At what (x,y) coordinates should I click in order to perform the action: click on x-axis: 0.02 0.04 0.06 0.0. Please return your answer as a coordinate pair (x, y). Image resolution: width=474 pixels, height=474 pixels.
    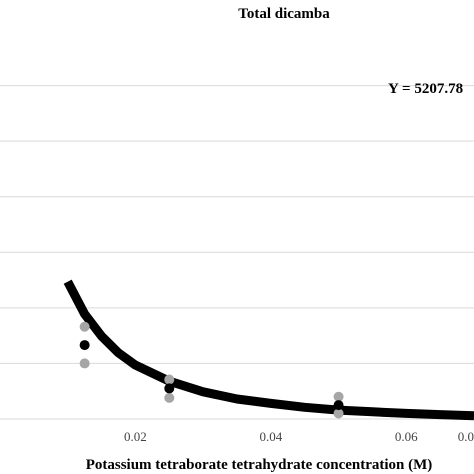
    Looking at the image, I should click on (237, 431).